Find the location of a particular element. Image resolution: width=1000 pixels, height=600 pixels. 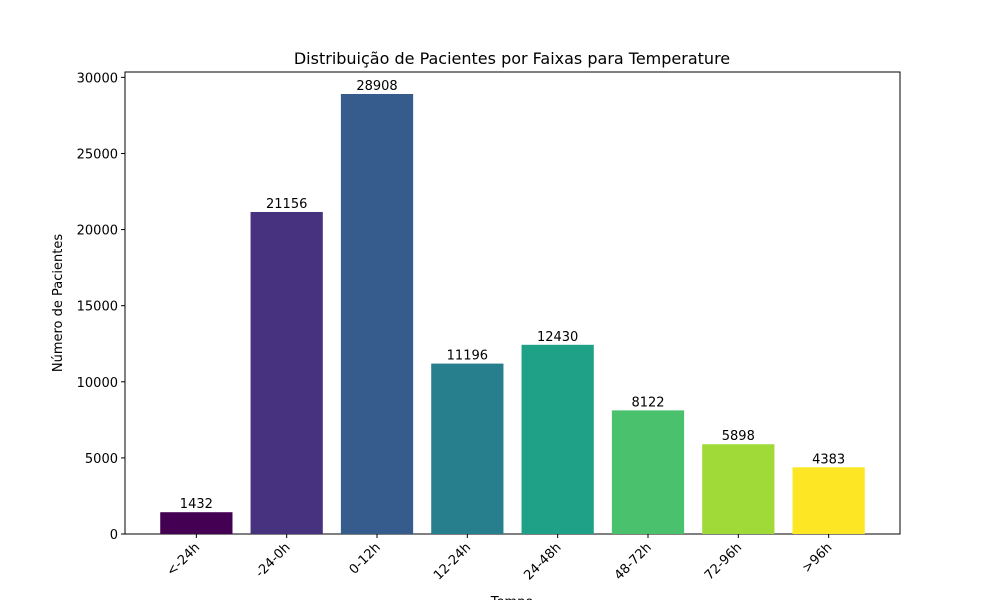

x-axis-label: Tempo is located at coordinates (512, 597).